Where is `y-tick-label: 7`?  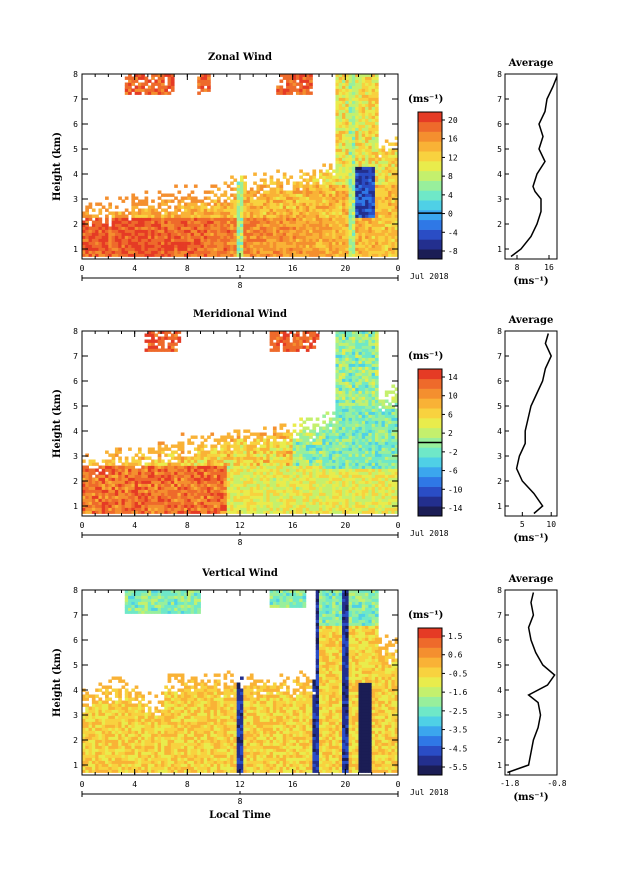 y-tick-label: 7 is located at coordinates (75, 99).